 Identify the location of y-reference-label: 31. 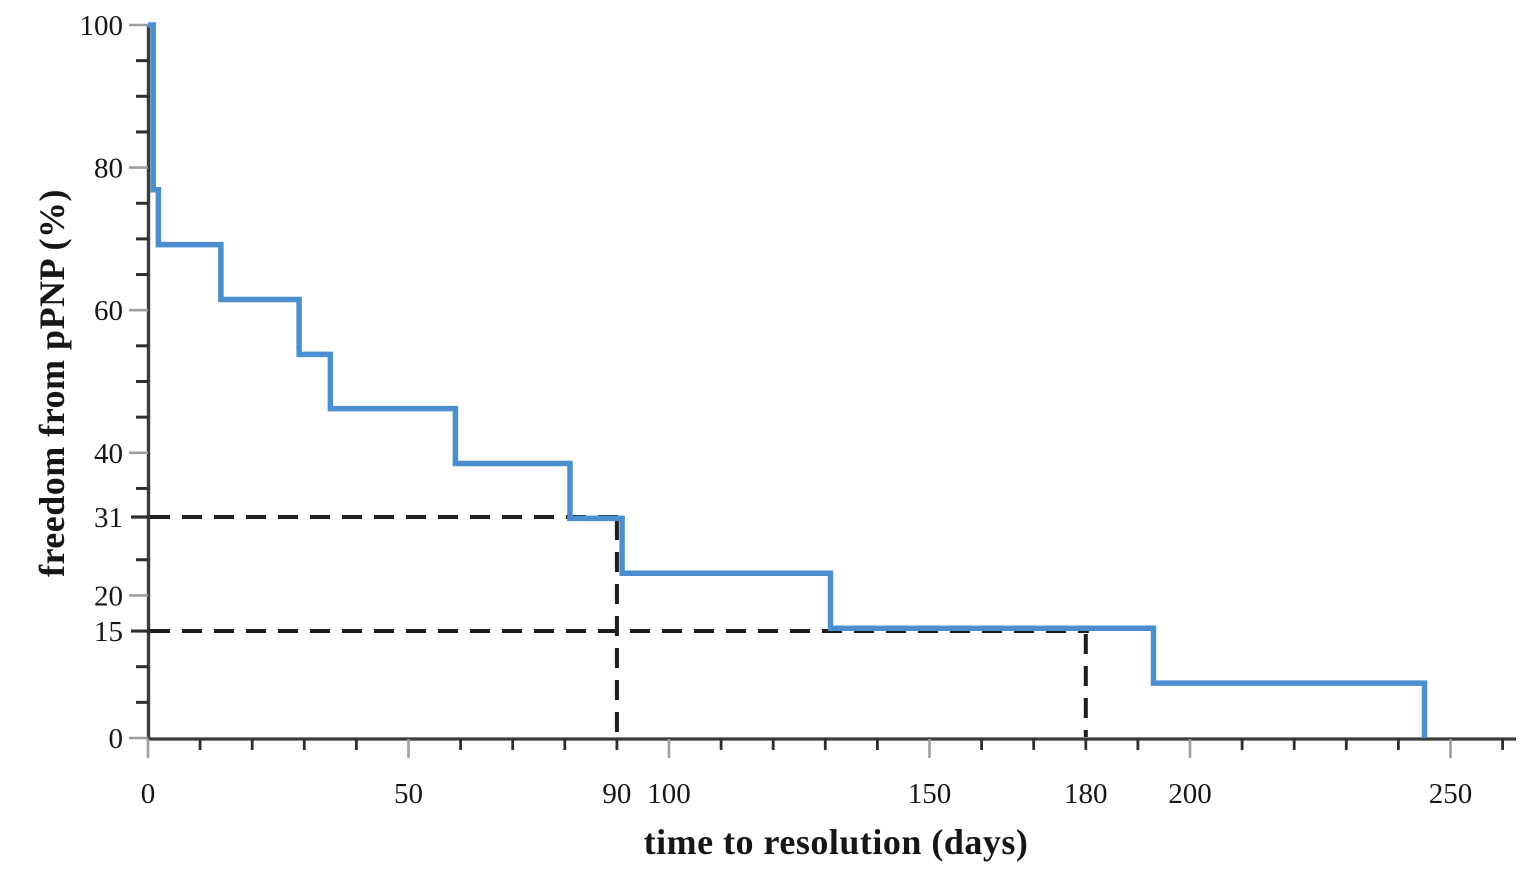
(108, 518).